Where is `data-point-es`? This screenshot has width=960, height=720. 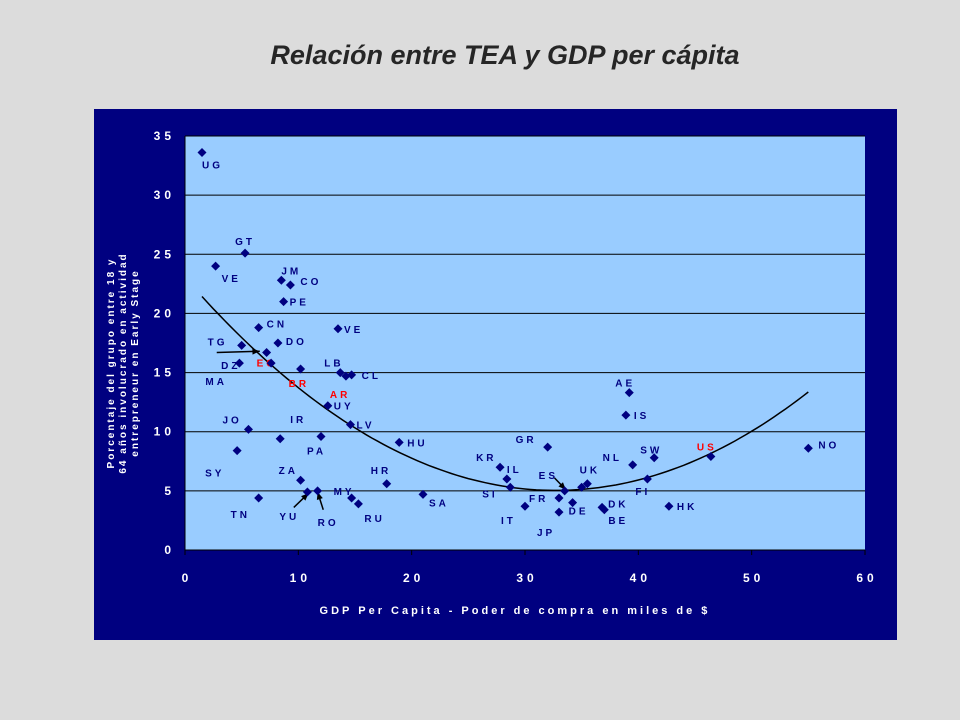 data-point-es is located at coordinates (565, 491).